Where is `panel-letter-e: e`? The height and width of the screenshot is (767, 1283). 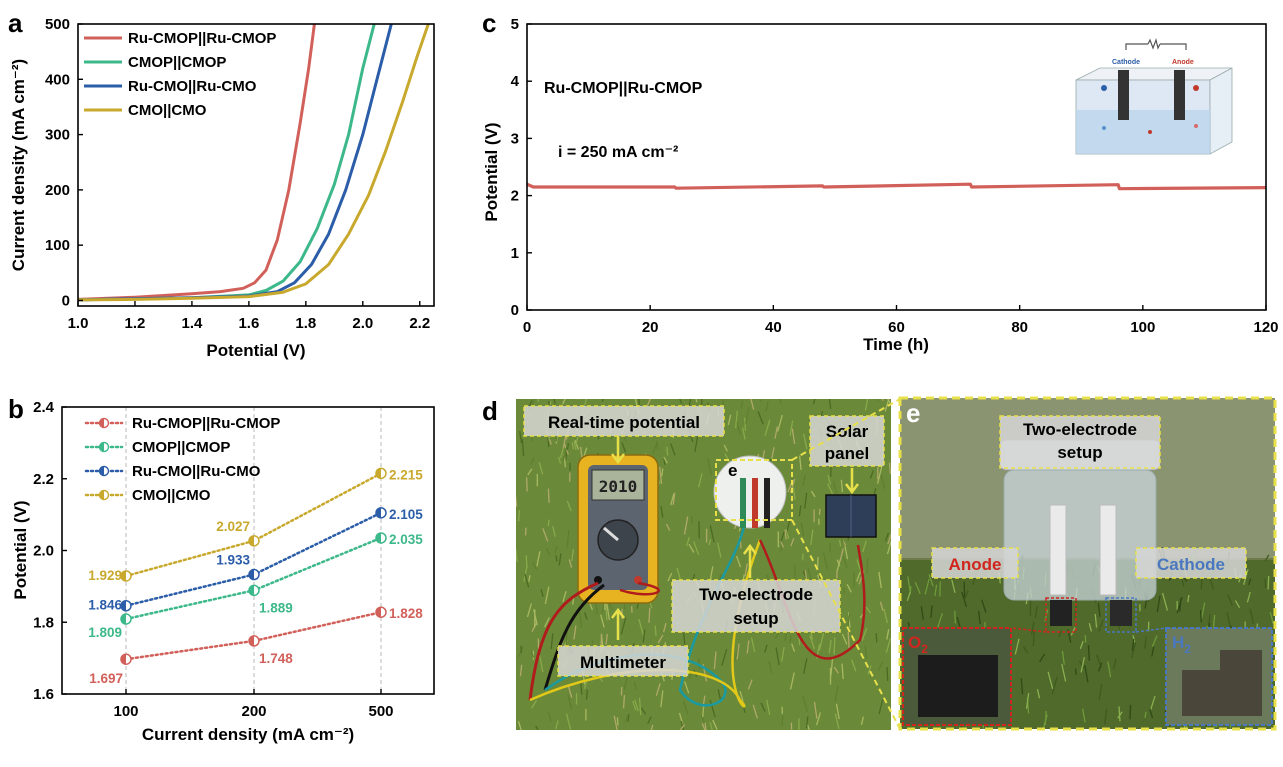 panel-letter-e: e is located at coordinates (913, 413).